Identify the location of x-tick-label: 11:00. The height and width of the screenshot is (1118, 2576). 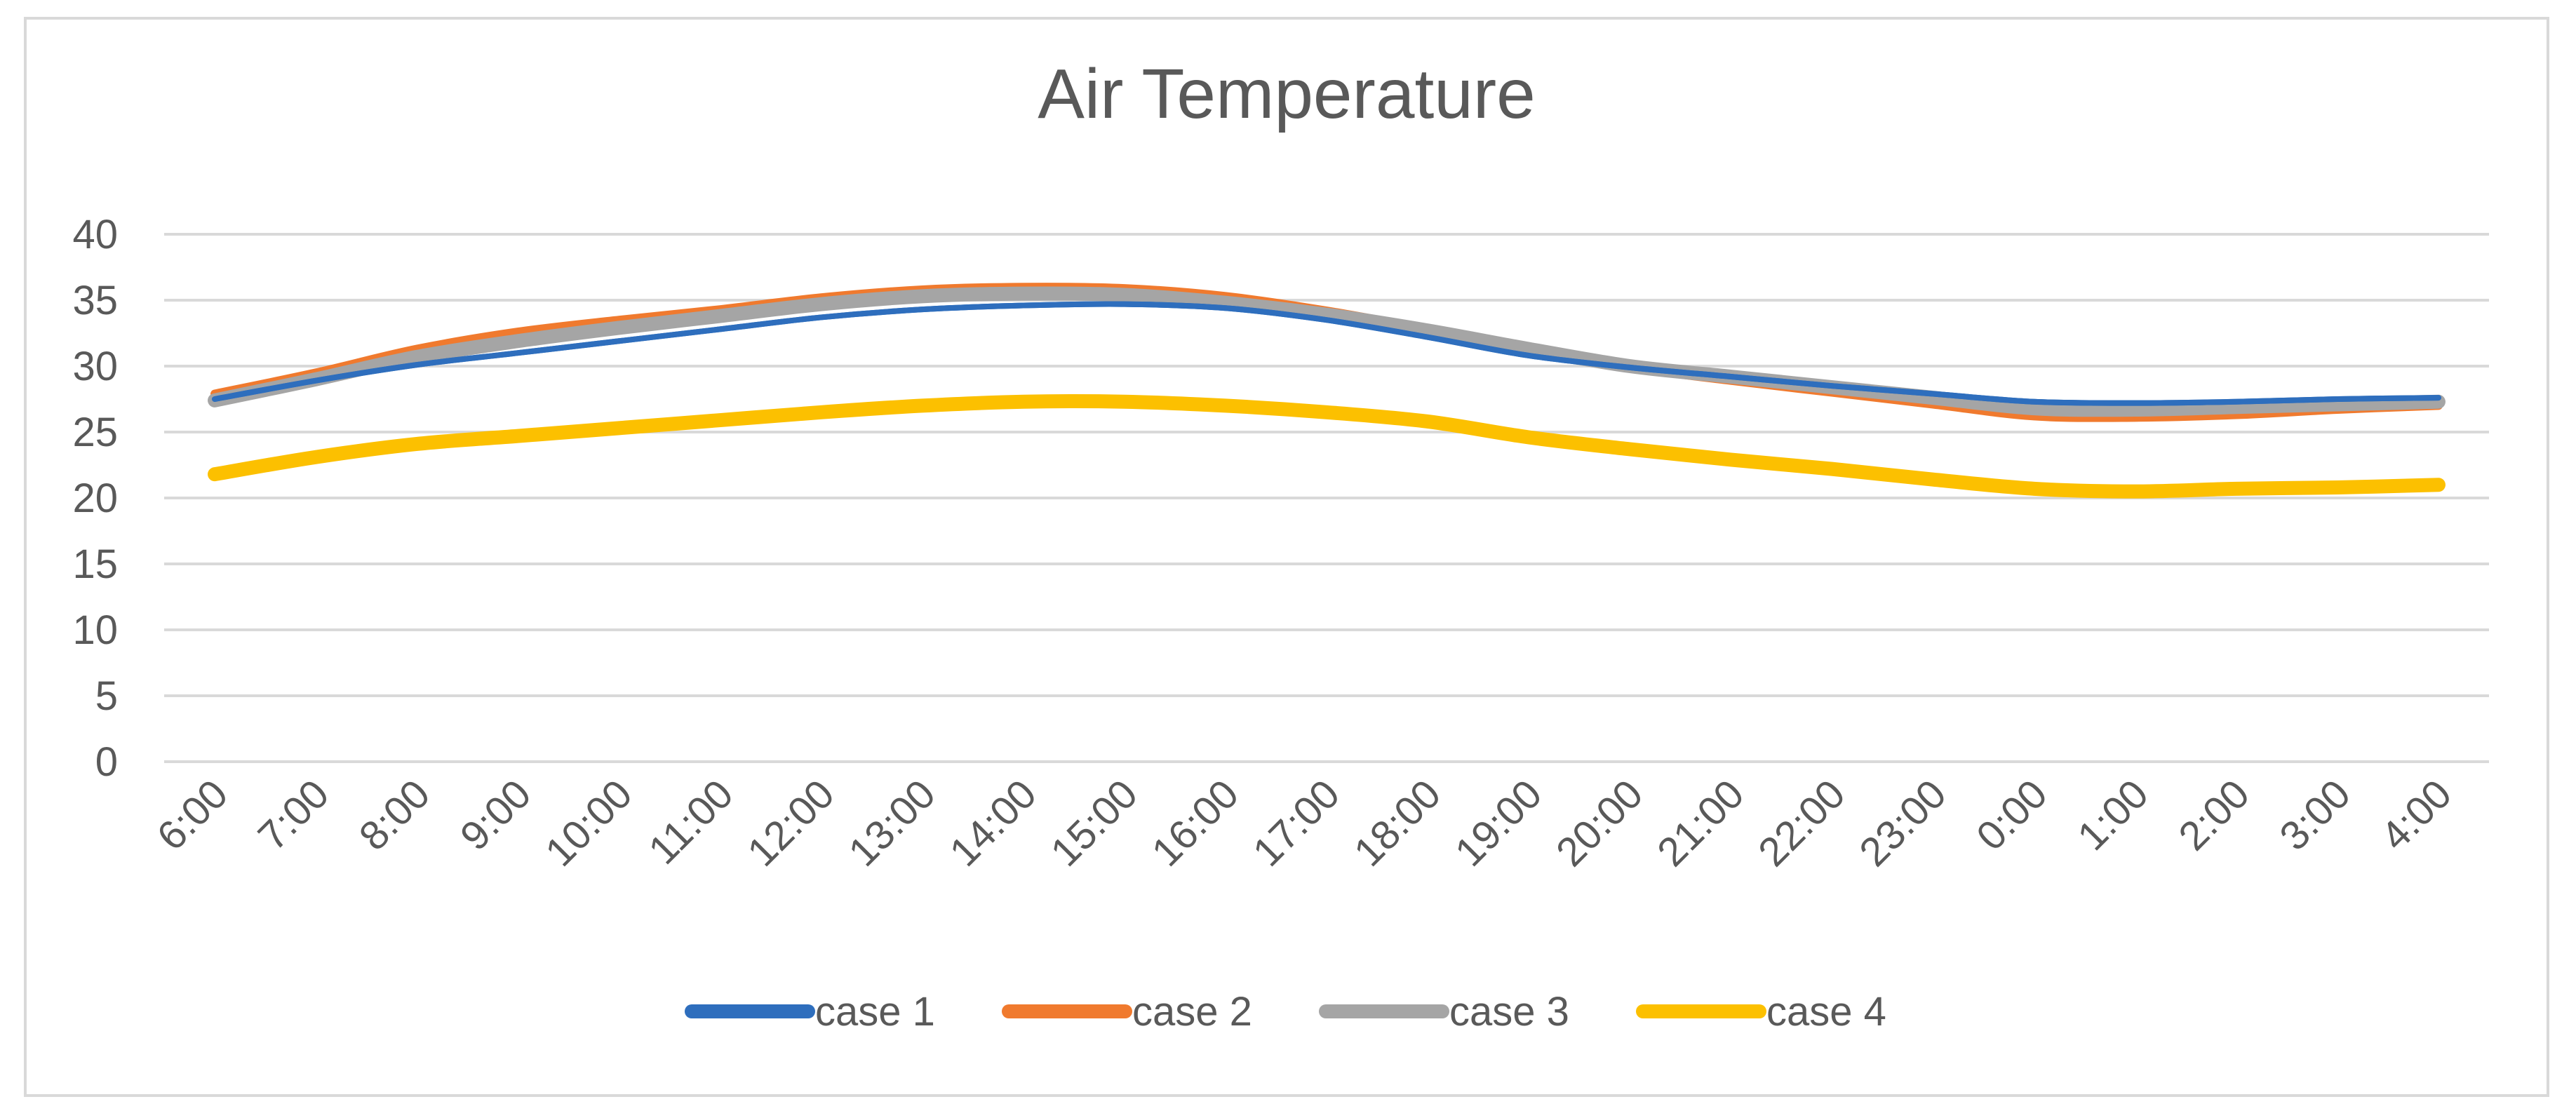
(691, 822).